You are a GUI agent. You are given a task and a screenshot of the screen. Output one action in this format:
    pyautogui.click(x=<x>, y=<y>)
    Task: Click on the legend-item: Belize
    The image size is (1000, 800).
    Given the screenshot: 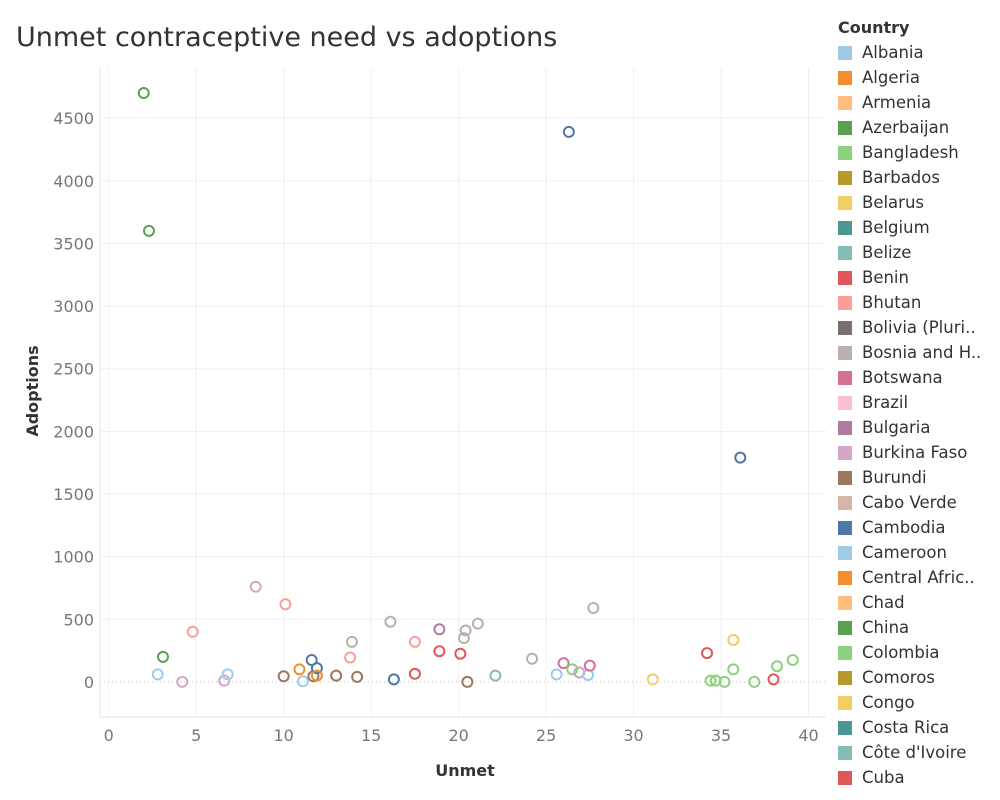 What is the action you would take?
    pyautogui.click(x=919, y=252)
    